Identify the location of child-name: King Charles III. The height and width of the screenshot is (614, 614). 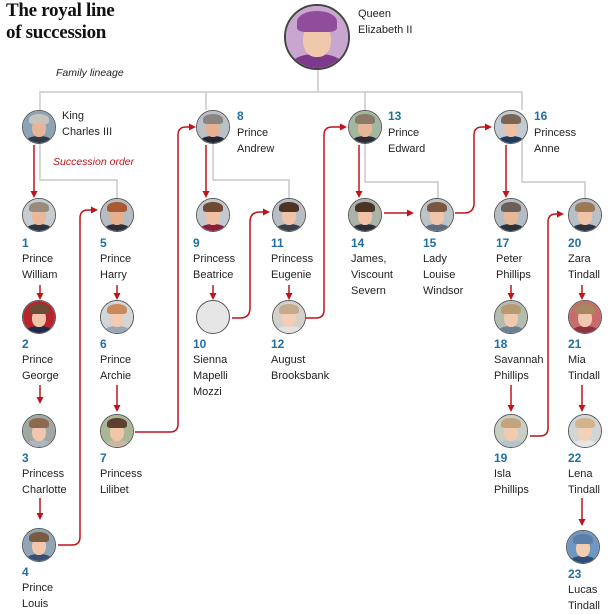
(87, 124).